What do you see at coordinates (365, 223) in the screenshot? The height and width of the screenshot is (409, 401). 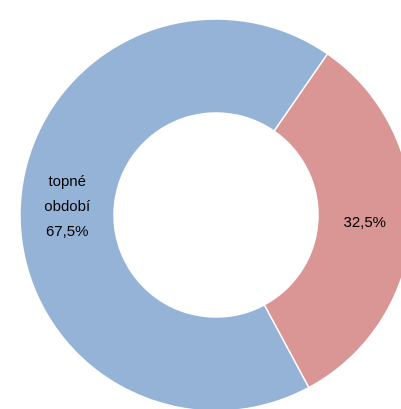 I see `value-label: 32,5%` at bounding box center [365, 223].